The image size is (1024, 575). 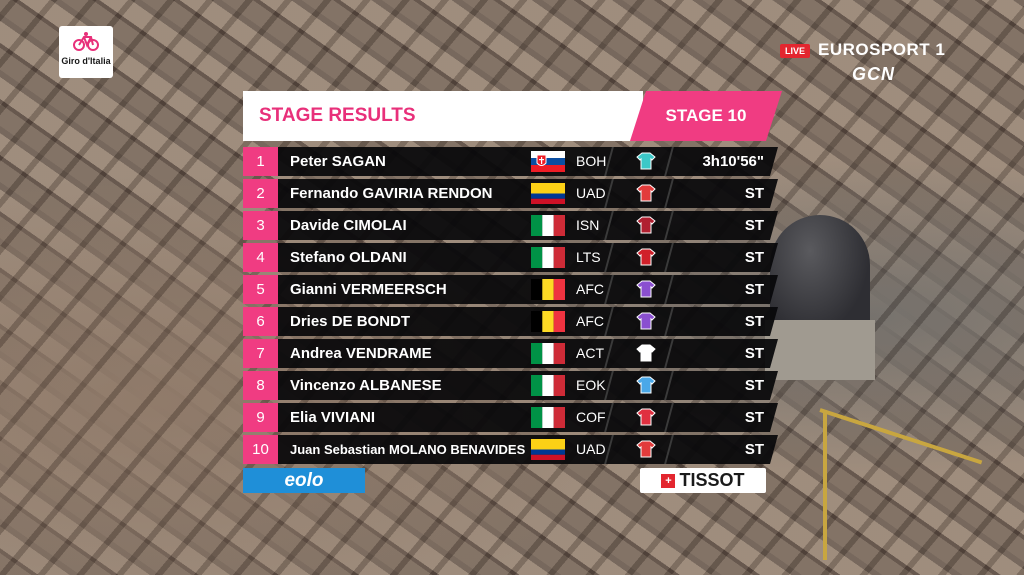 What do you see at coordinates (795, 51) in the screenshot?
I see `live-badge: LIVE` at bounding box center [795, 51].